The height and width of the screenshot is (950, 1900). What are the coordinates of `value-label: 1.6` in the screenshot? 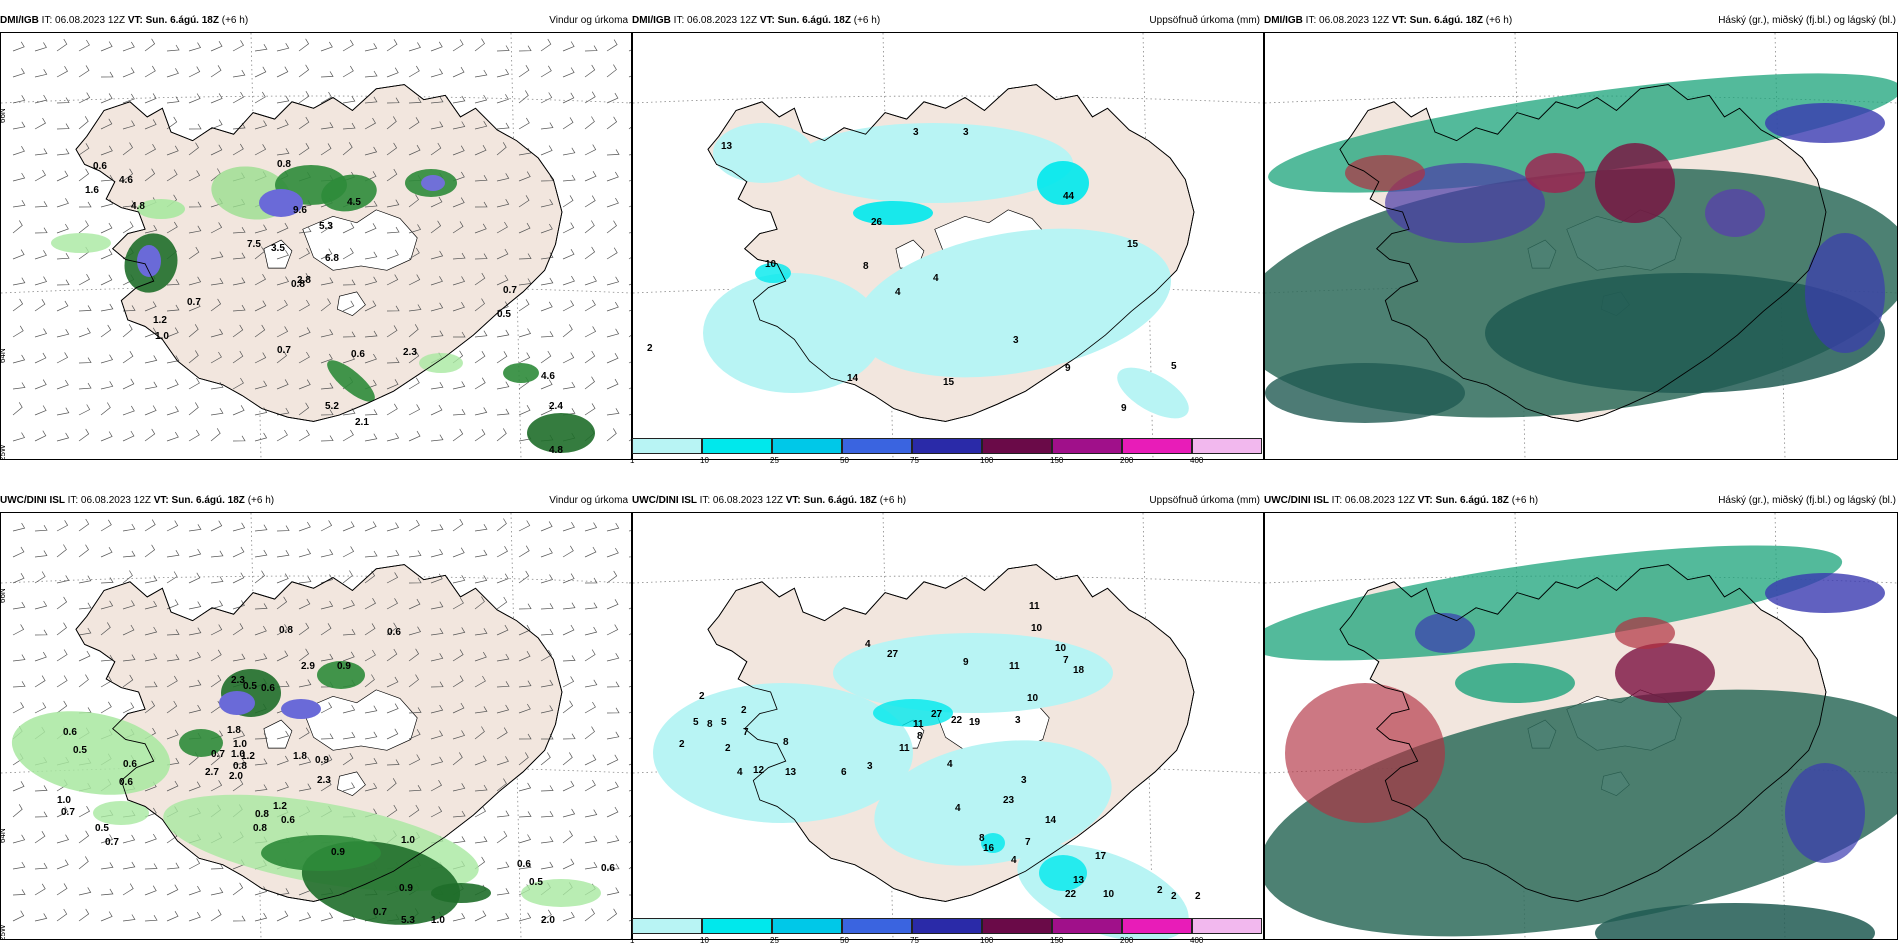 It's located at (92, 190).